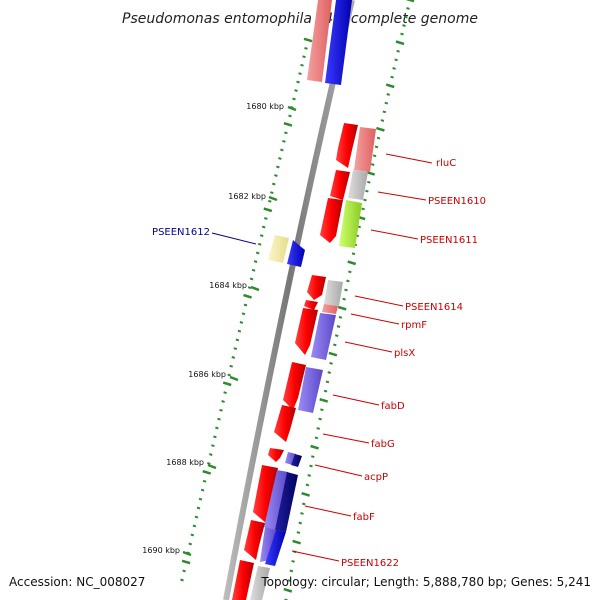 Image resolution: width=600 pixels, height=600 pixels. Describe the element at coordinates (457, 201) in the screenshot. I see `gene-label-pseen1610: PSEEN1610` at that location.